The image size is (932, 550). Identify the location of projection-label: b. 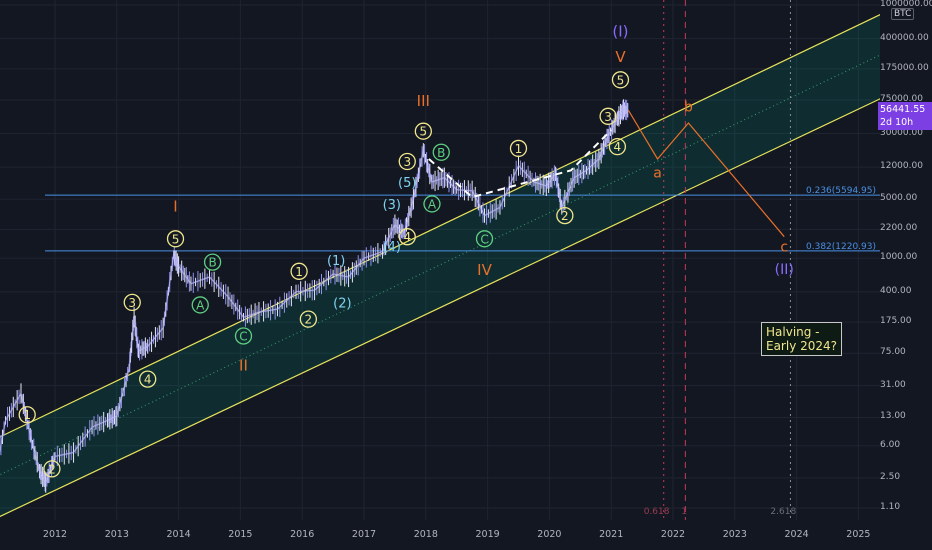
(688, 107).